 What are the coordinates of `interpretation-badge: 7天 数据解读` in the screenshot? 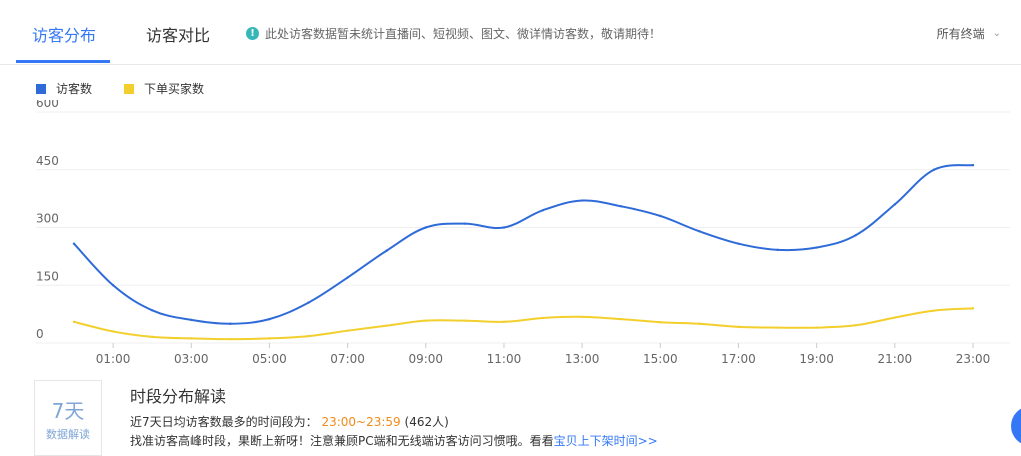 It's located at (68, 418).